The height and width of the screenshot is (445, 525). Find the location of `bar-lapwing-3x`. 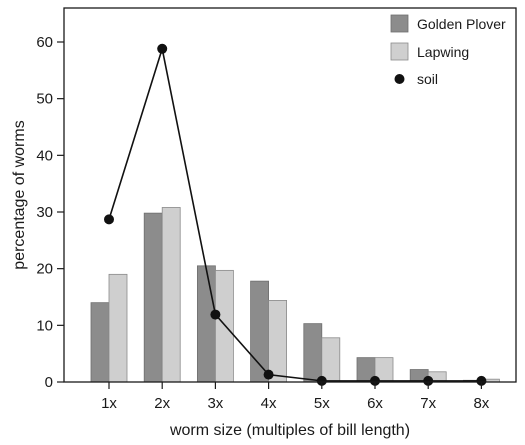

bar-lapwing-3x is located at coordinates (224, 326).